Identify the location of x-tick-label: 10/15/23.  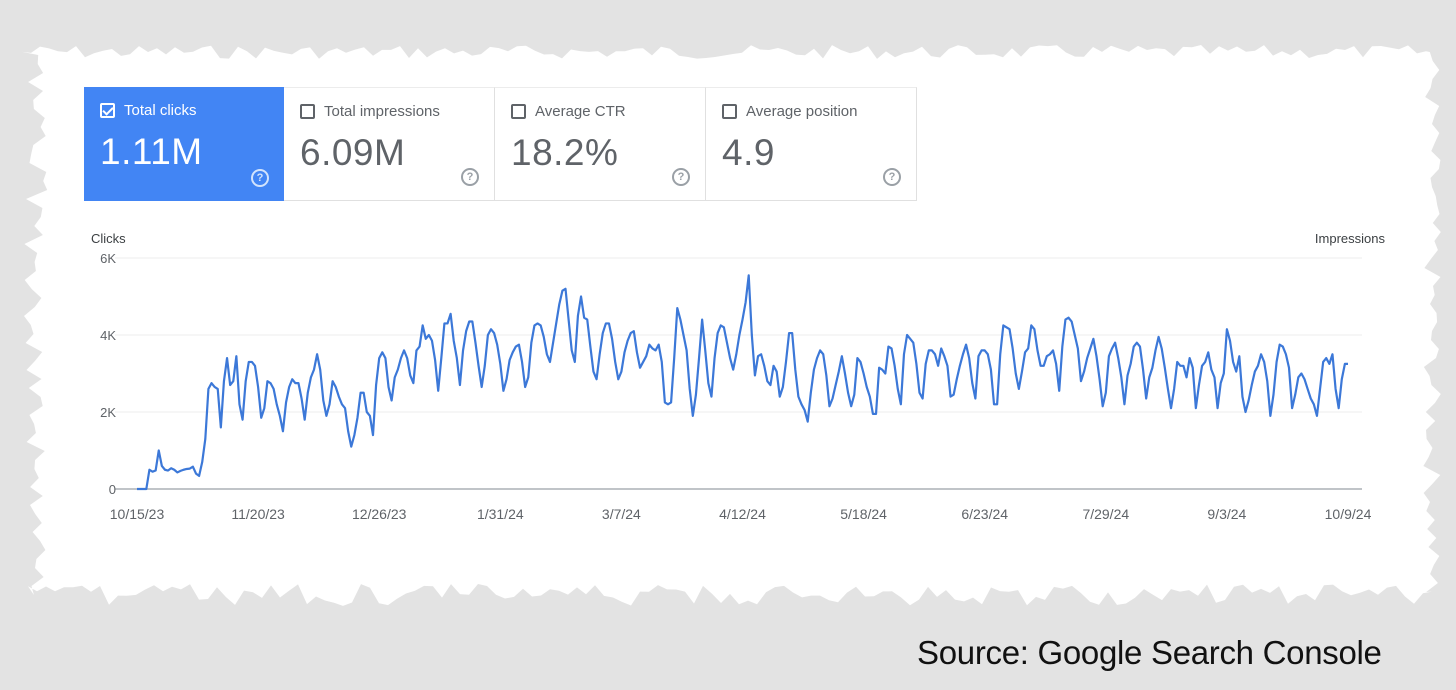
(137, 514).